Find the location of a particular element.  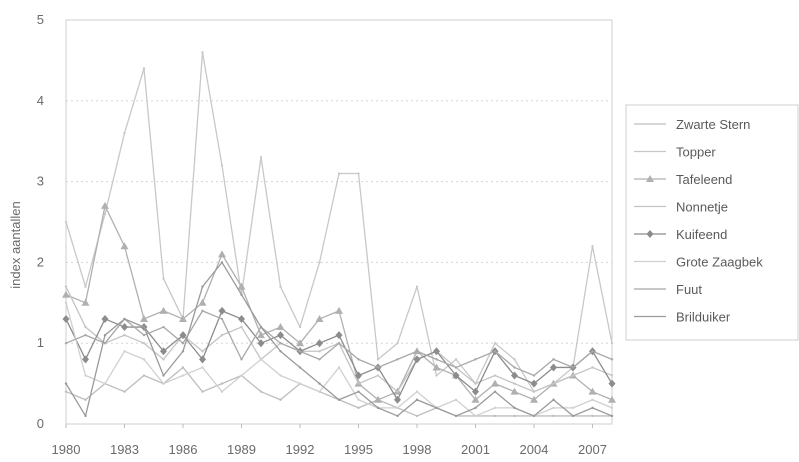

y-tick-label: 2 is located at coordinates (40, 261).